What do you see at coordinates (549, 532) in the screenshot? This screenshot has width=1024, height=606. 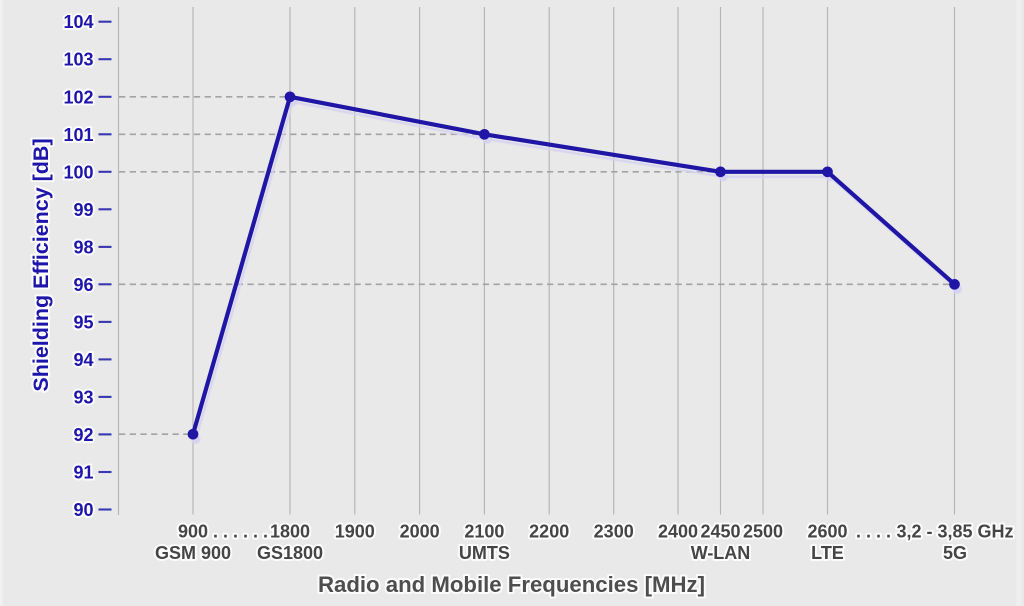 I see `svg-text: 2200` at bounding box center [549, 532].